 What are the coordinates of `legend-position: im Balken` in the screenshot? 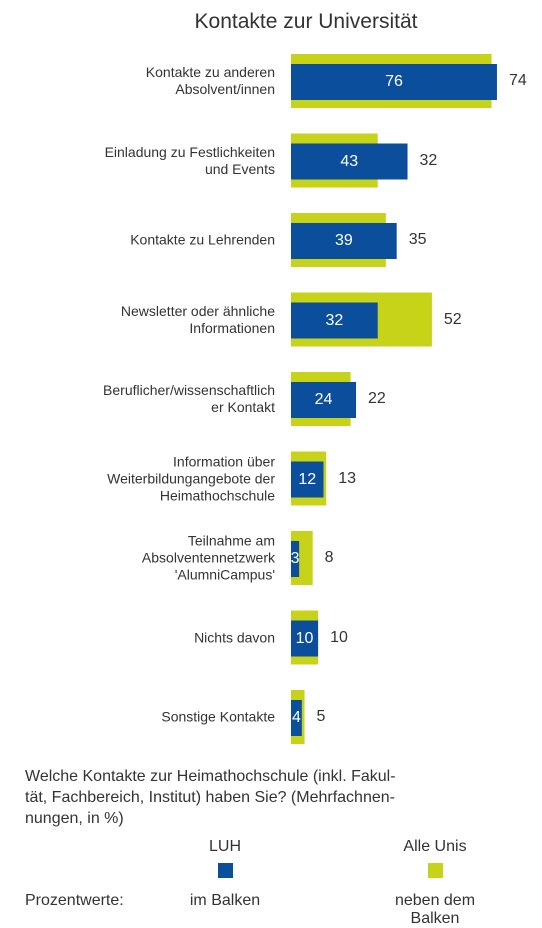 It's located at (225, 900).